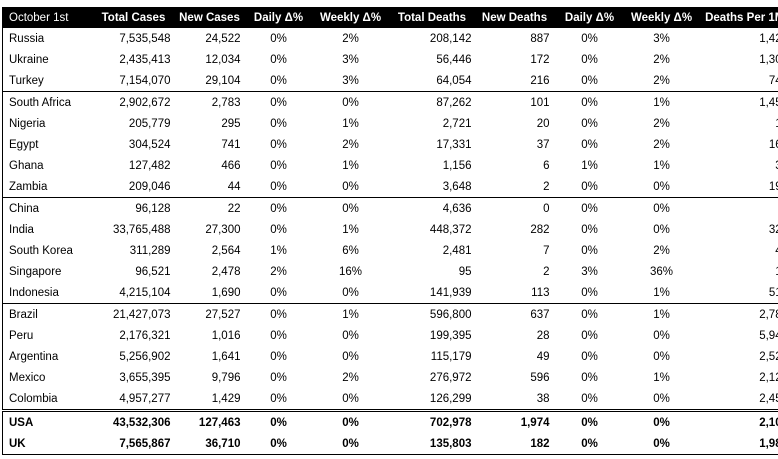 The height and width of the screenshot is (459, 778). Describe the element at coordinates (133, 421) in the screenshot. I see `cell-total-cases: 43,532,306` at that location.